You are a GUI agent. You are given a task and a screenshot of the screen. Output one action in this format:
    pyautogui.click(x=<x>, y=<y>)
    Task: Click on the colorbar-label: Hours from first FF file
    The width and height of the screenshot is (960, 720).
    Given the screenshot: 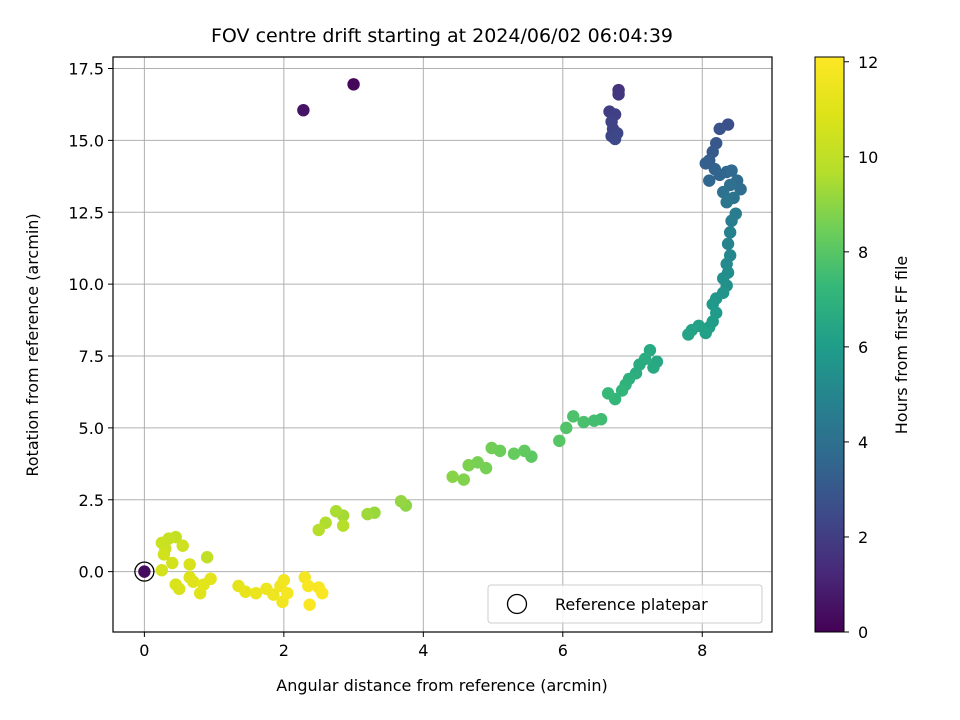 What is the action you would take?
    pyautogui.click(x=901, y=345)
    